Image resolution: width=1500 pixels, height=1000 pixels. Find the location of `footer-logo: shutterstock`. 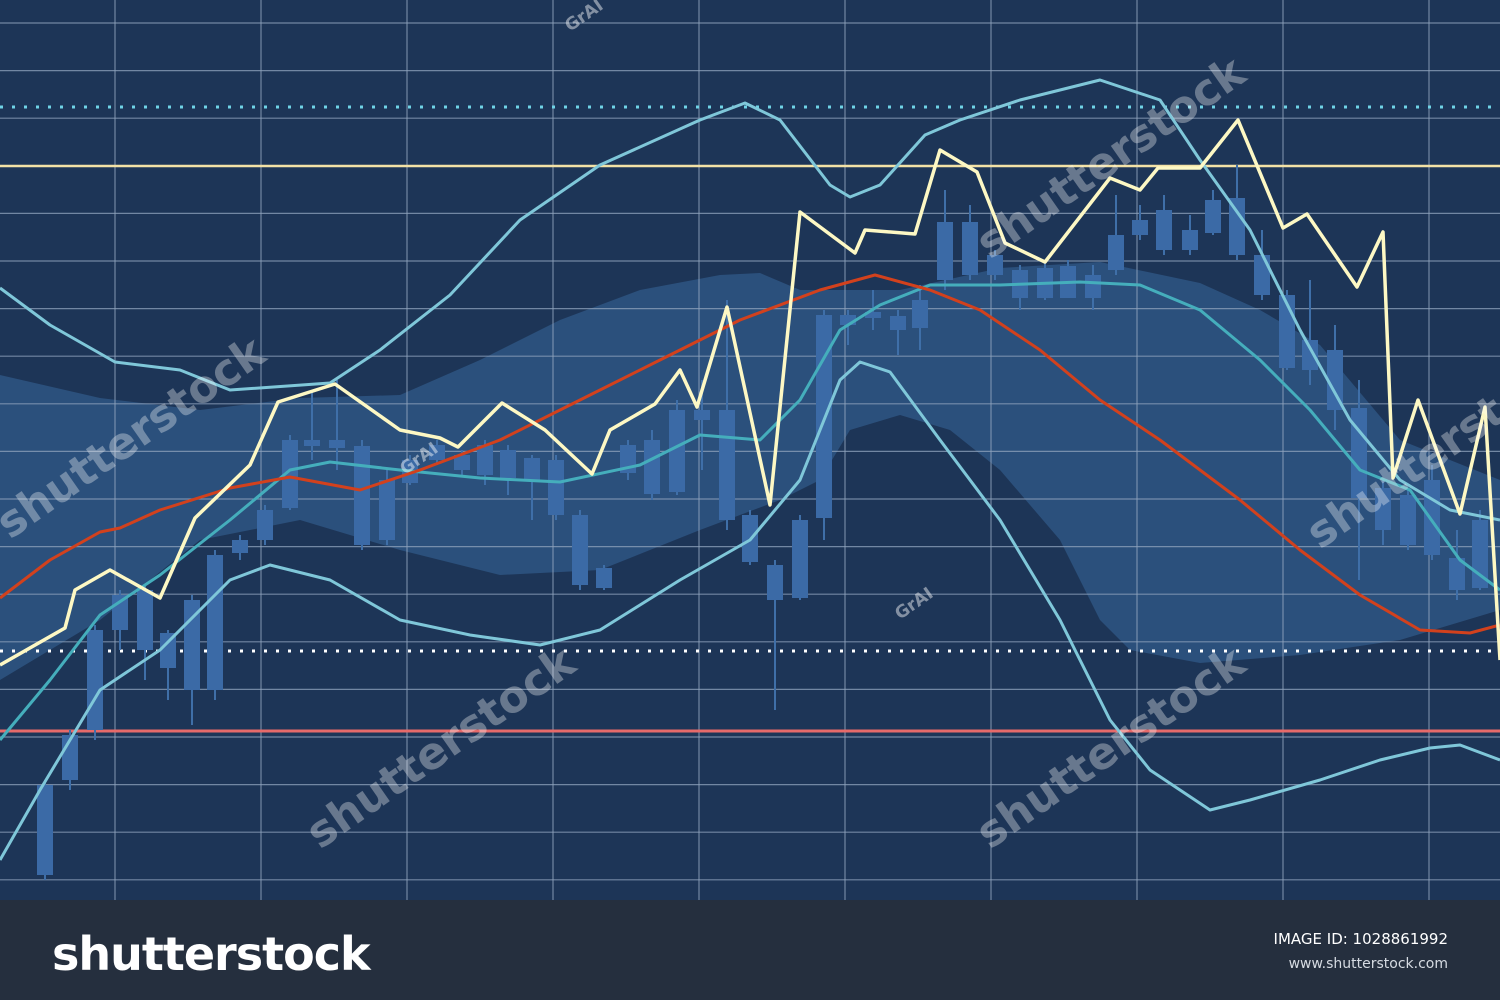

footer-logo: shutterstock is located at coordinates (212, 954).